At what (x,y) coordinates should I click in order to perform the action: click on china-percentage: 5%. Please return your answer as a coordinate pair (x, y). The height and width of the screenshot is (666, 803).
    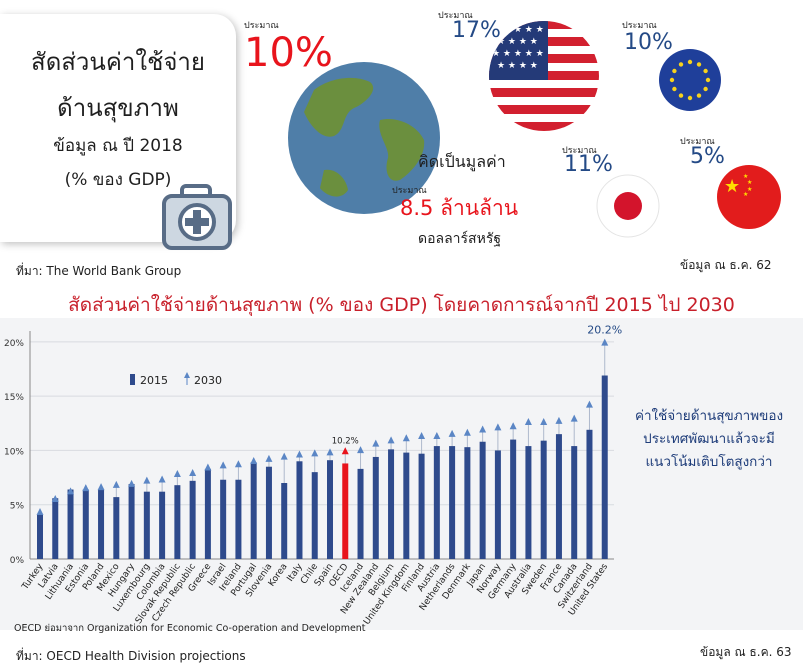
    Looking at the image, I should click on (707, 156).